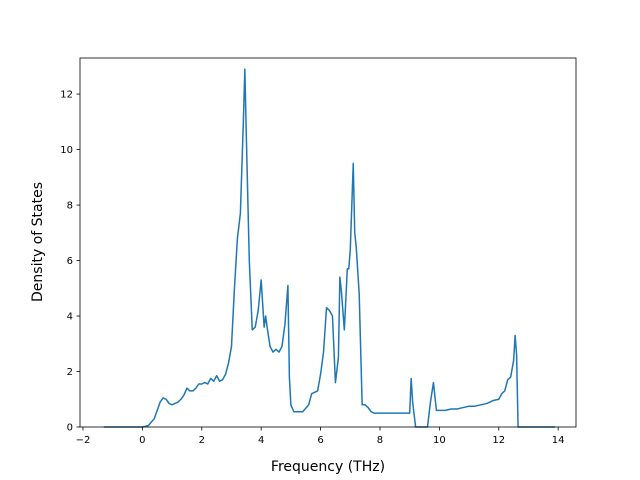 The image size is (640, 480). What do you see at coordinates (142, 440) in the screenshot?
I see `x-tick-label: 0` at bounding box center [142, 440].